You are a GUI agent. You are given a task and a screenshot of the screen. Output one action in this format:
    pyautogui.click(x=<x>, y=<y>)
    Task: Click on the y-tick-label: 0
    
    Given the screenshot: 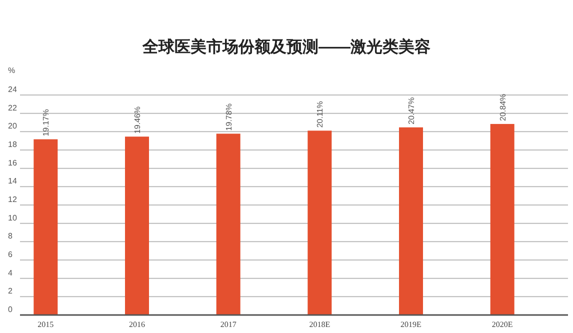 What is the action you would take?
    pyautogui.click(x=10, y=309)
    